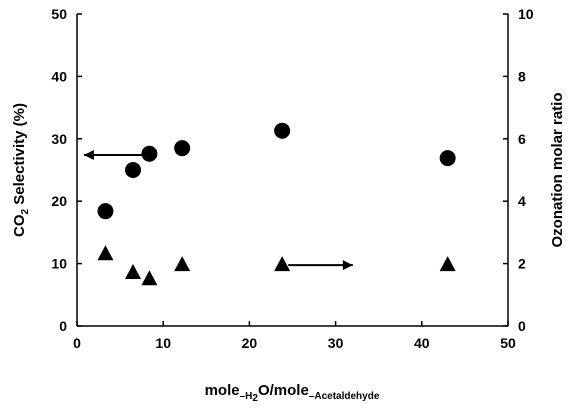 The width and height of the screenshot is (580, 411). What do you see at coordinates (250, 343) in the screenshot?
I see `x-tick-label: 20` at bounding box center [250, 343].